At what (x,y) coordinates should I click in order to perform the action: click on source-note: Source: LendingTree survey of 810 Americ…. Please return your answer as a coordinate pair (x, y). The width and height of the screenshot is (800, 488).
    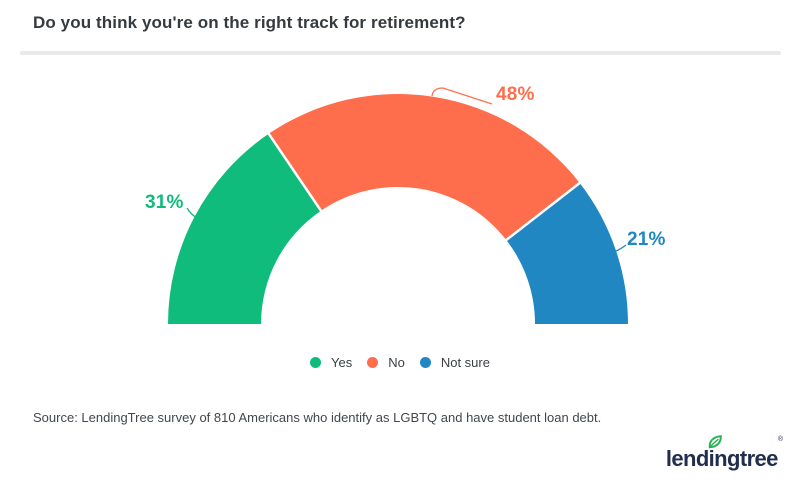
    Looking at the image, I should click on (317, 417).